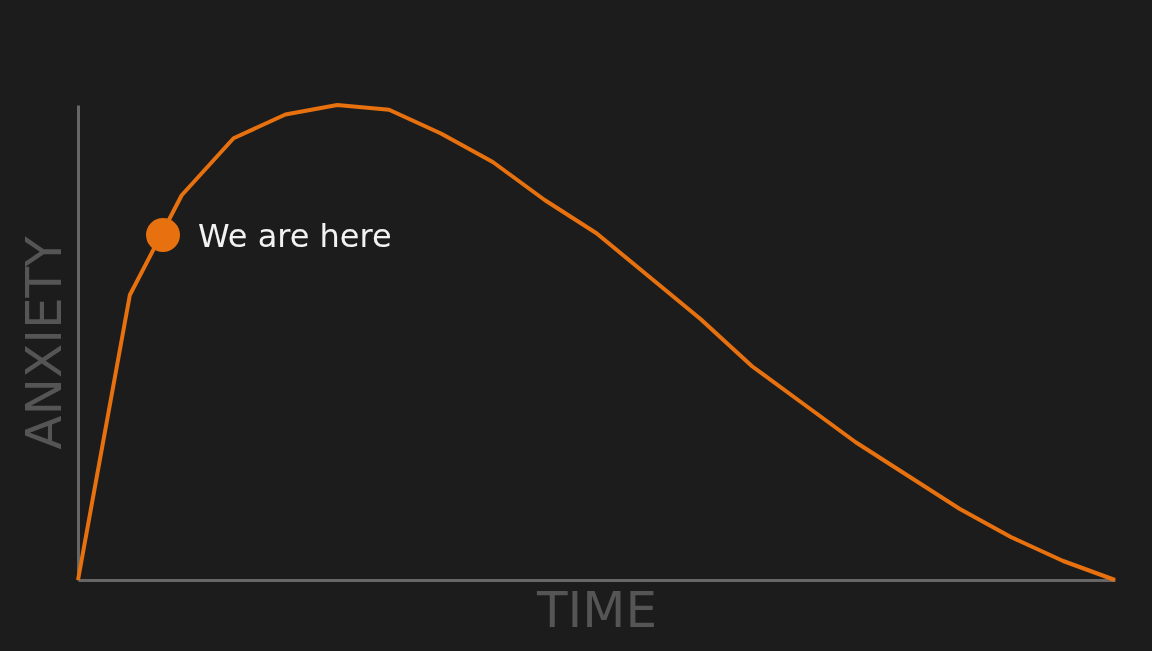 The width and height of the screenshot is (1152, 651). Describe the element at coordinates (596, 609) in the screenshot. I see `x-axis-title: TIME` at that location.